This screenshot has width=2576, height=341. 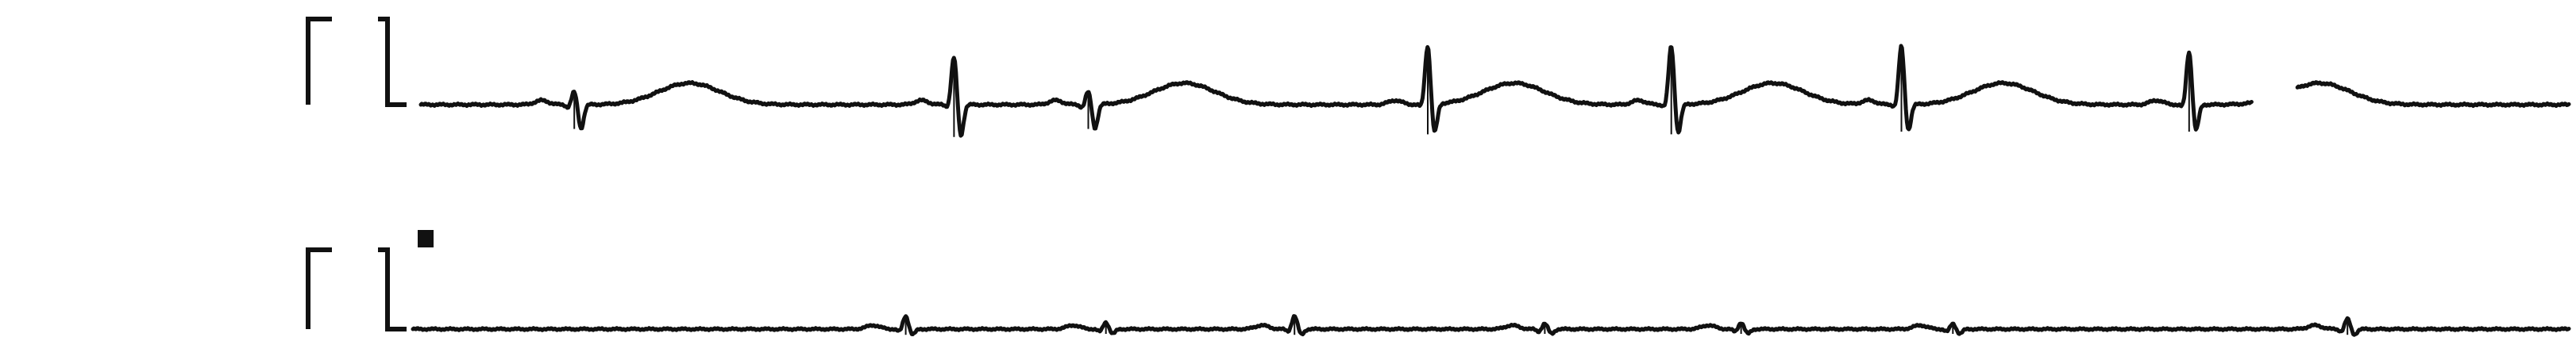 What do you see at coordinates (1491, 325) in the screenshot?
I see `ecg-trace-line` at bounding box center [1491, 325].